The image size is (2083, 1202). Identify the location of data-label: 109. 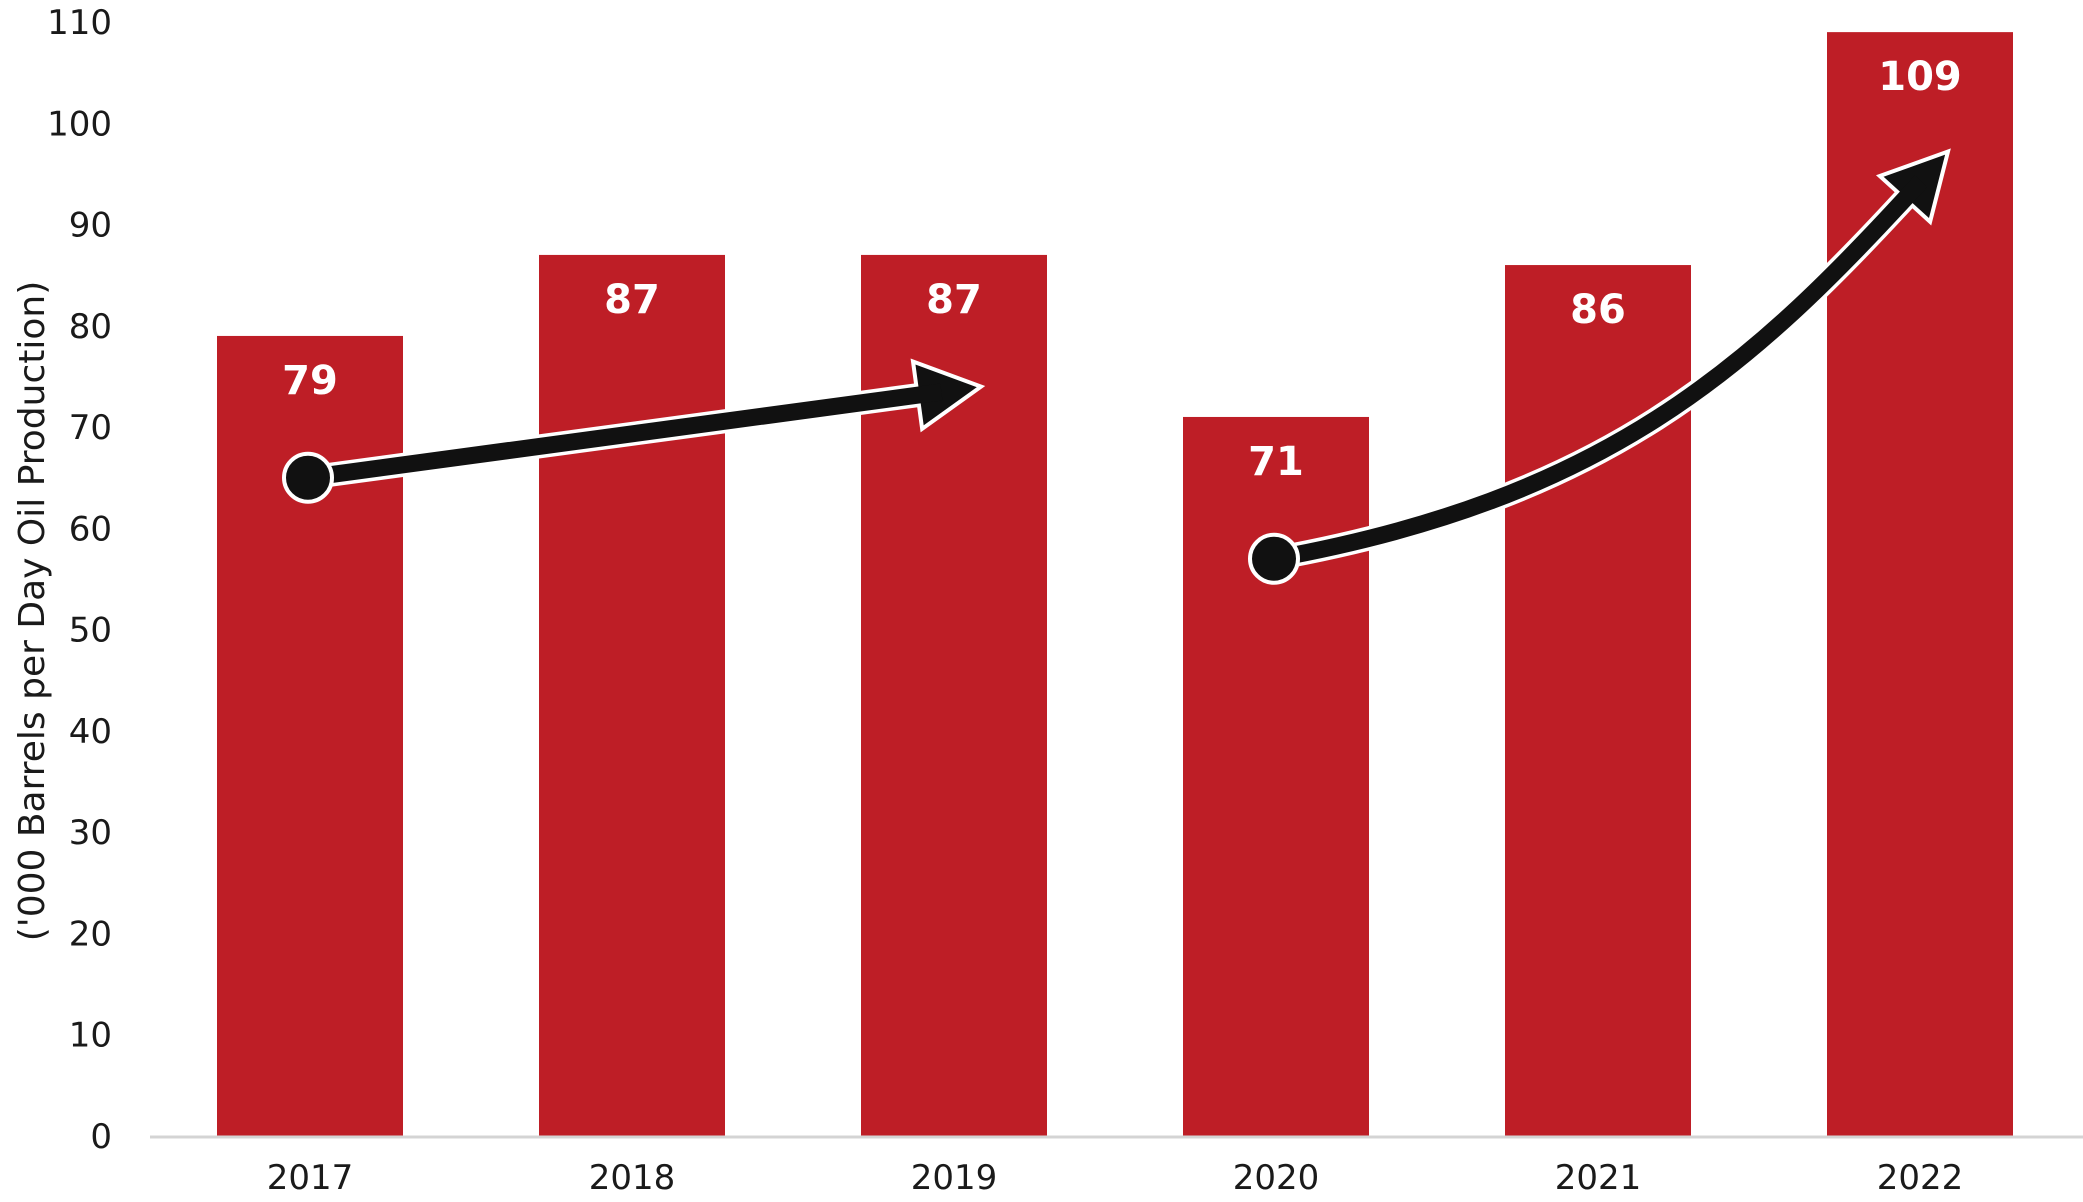
(1920, 77).